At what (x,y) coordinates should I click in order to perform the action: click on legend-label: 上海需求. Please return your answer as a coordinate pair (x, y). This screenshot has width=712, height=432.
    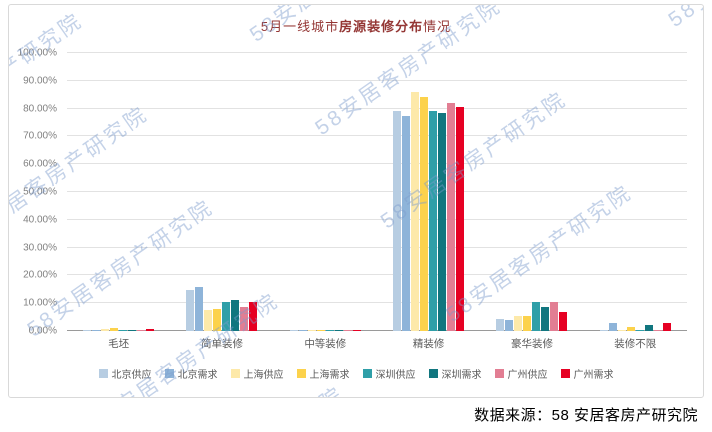
    Looking at the image, I should click on (329, 375).